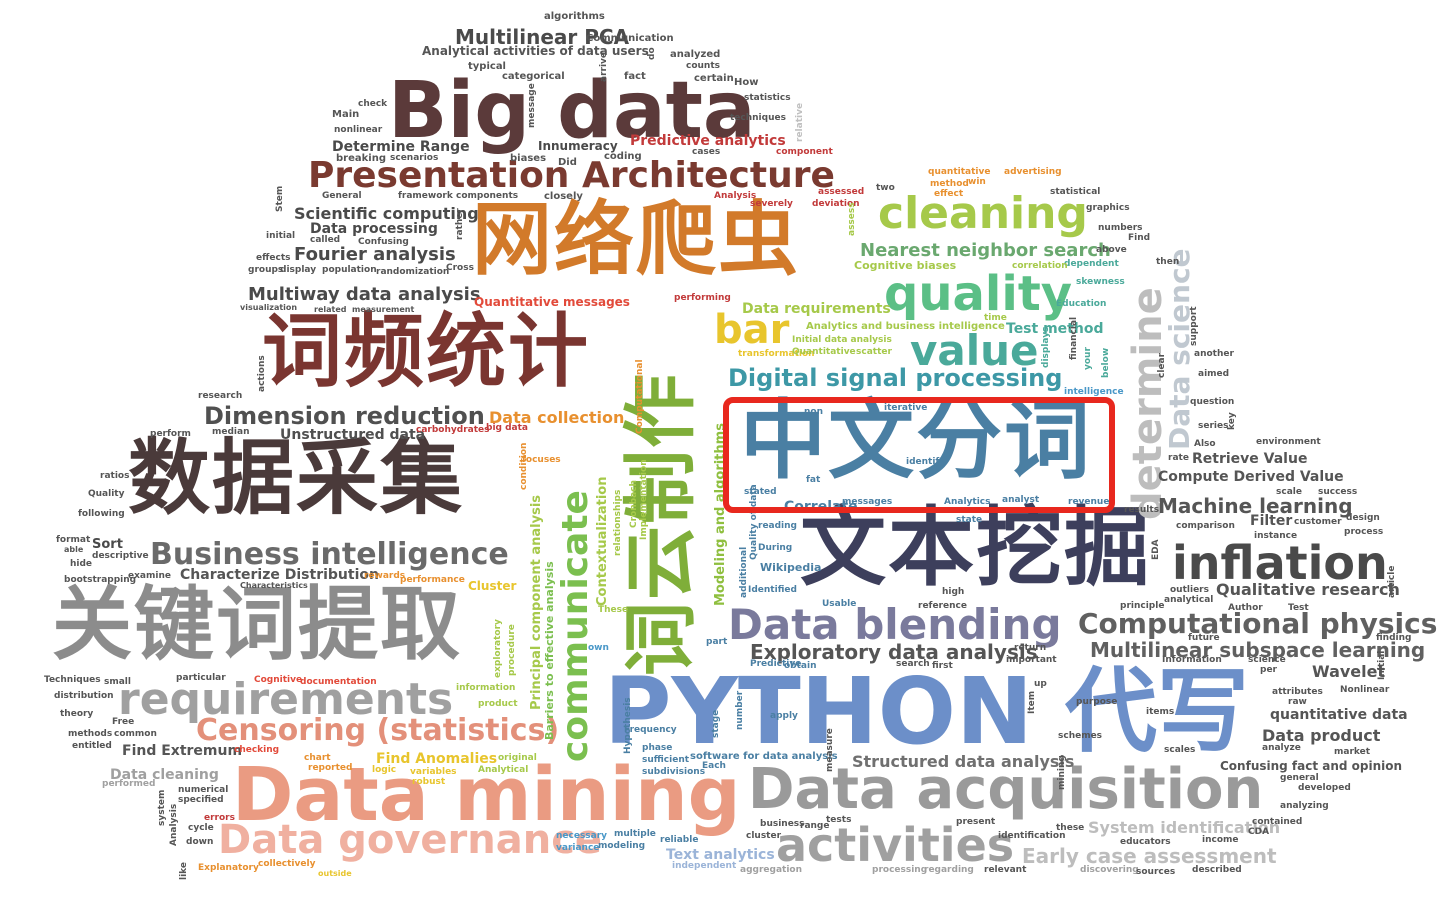  What do you see at coordinates (764, 756) in the screenshot?
I see `word-software-for-data-analysis: software for data analysis` at bounding box center [764, 756].